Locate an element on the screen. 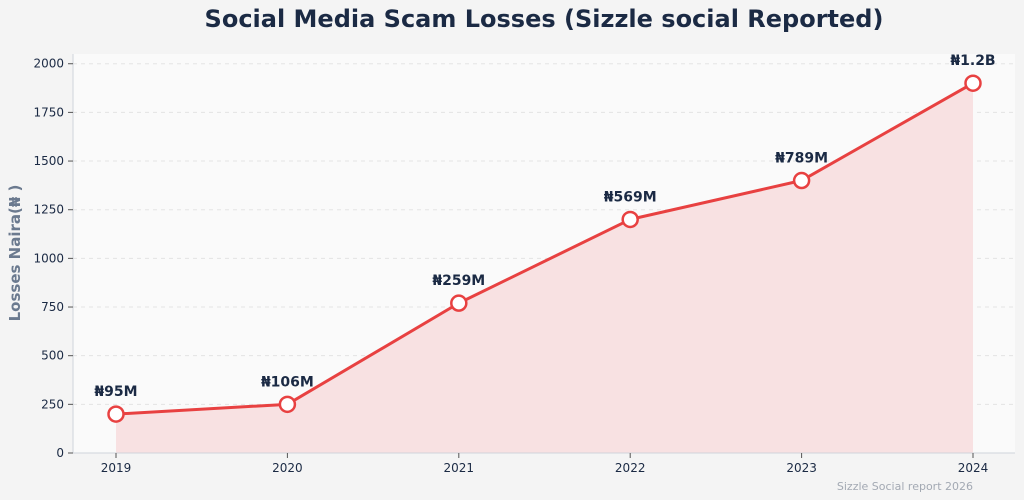 The image size is (1024, 500). data-label: ₦106M is located at coordinates (287, 382).